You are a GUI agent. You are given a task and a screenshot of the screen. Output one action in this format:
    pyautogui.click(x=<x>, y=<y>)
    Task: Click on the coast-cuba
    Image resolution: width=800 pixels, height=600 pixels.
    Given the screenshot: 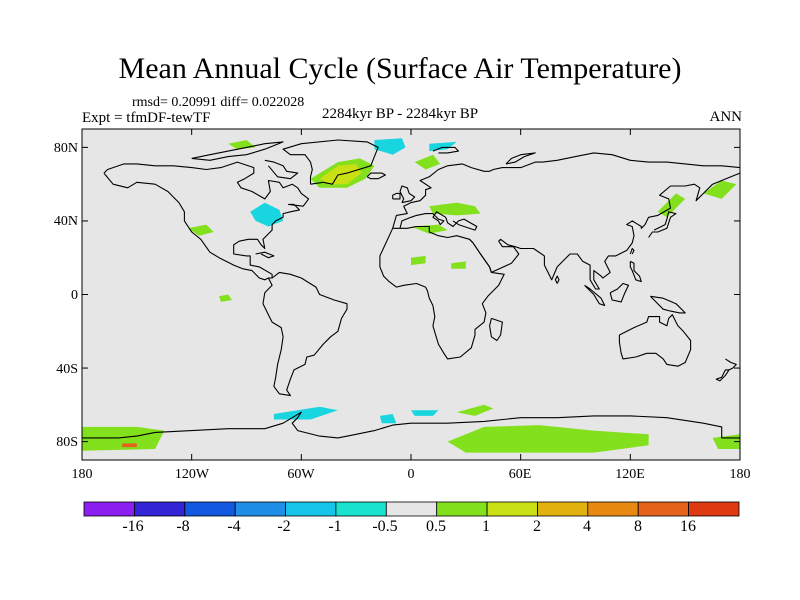 What is the action you would take?
    pyautogui.click(x=265, y=255)
    